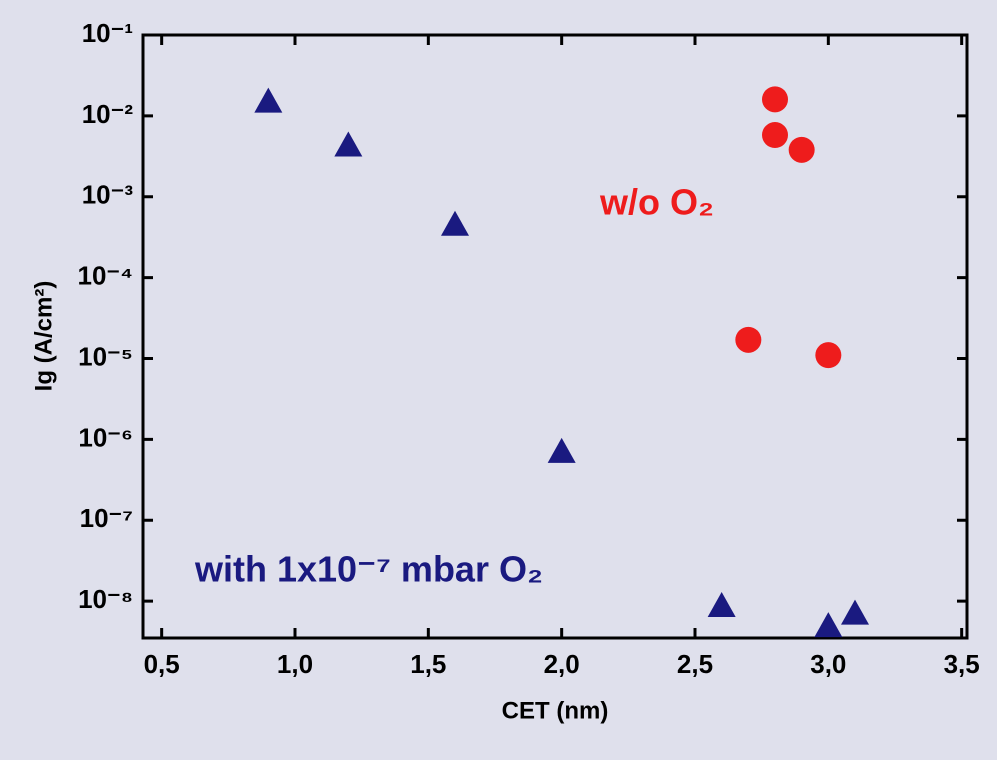 The width and height of the screenshot is (997, 760). I want to click on y-tick-label: 10⁻⁵, so click(105, 356).